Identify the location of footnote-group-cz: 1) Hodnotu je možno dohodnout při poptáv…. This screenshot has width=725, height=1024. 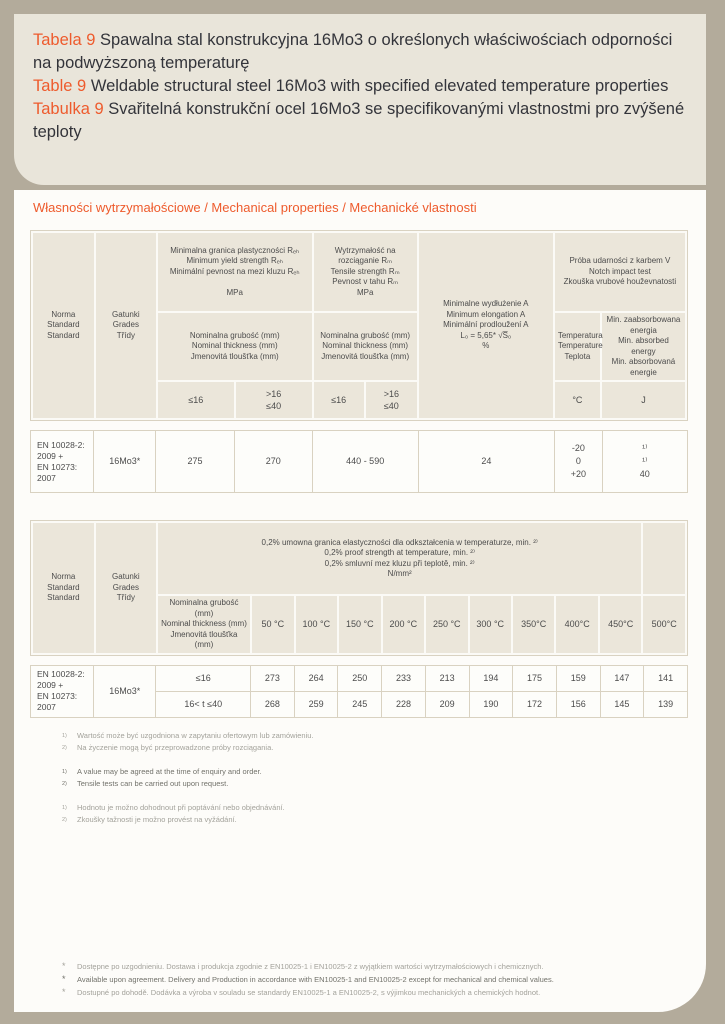
(376, 814).